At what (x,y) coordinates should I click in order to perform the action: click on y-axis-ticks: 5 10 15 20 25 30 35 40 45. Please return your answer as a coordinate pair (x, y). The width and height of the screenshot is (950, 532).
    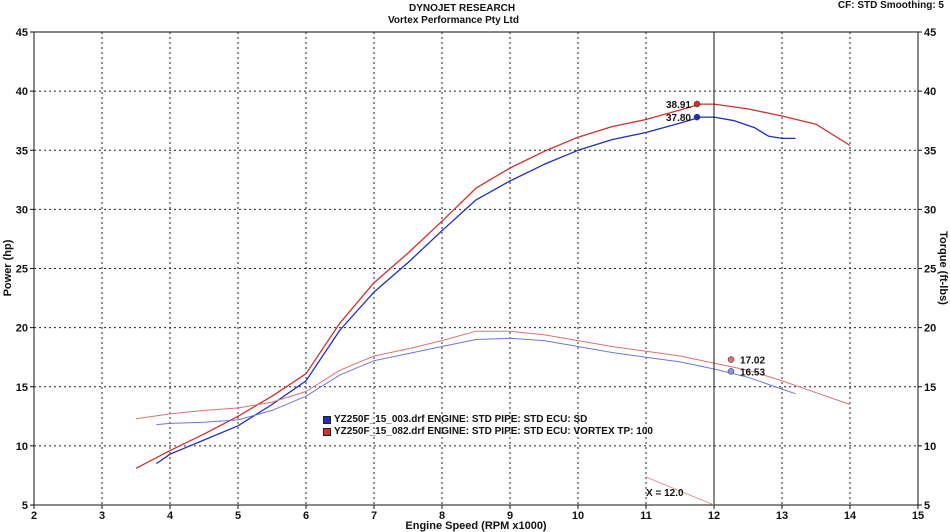
    Looking at the image, I should click on (25, 269).